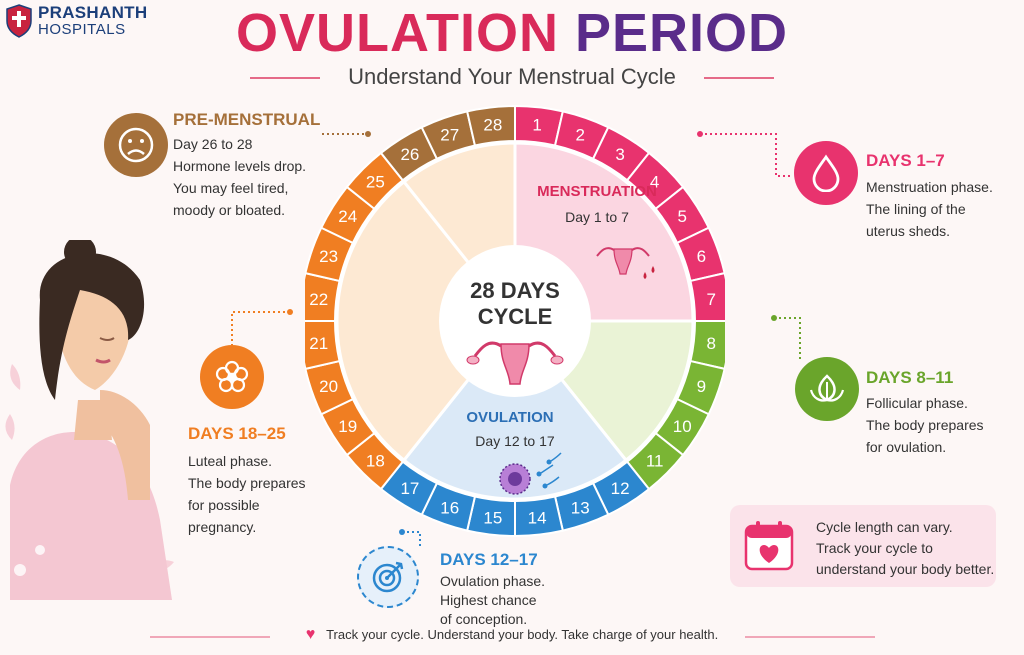 The width and height of the screenshot is (1024, 655). What do you see at coordinates (619, 154) in the screenshot?
I see `day-label: 3` at bounding box center [619, 154].